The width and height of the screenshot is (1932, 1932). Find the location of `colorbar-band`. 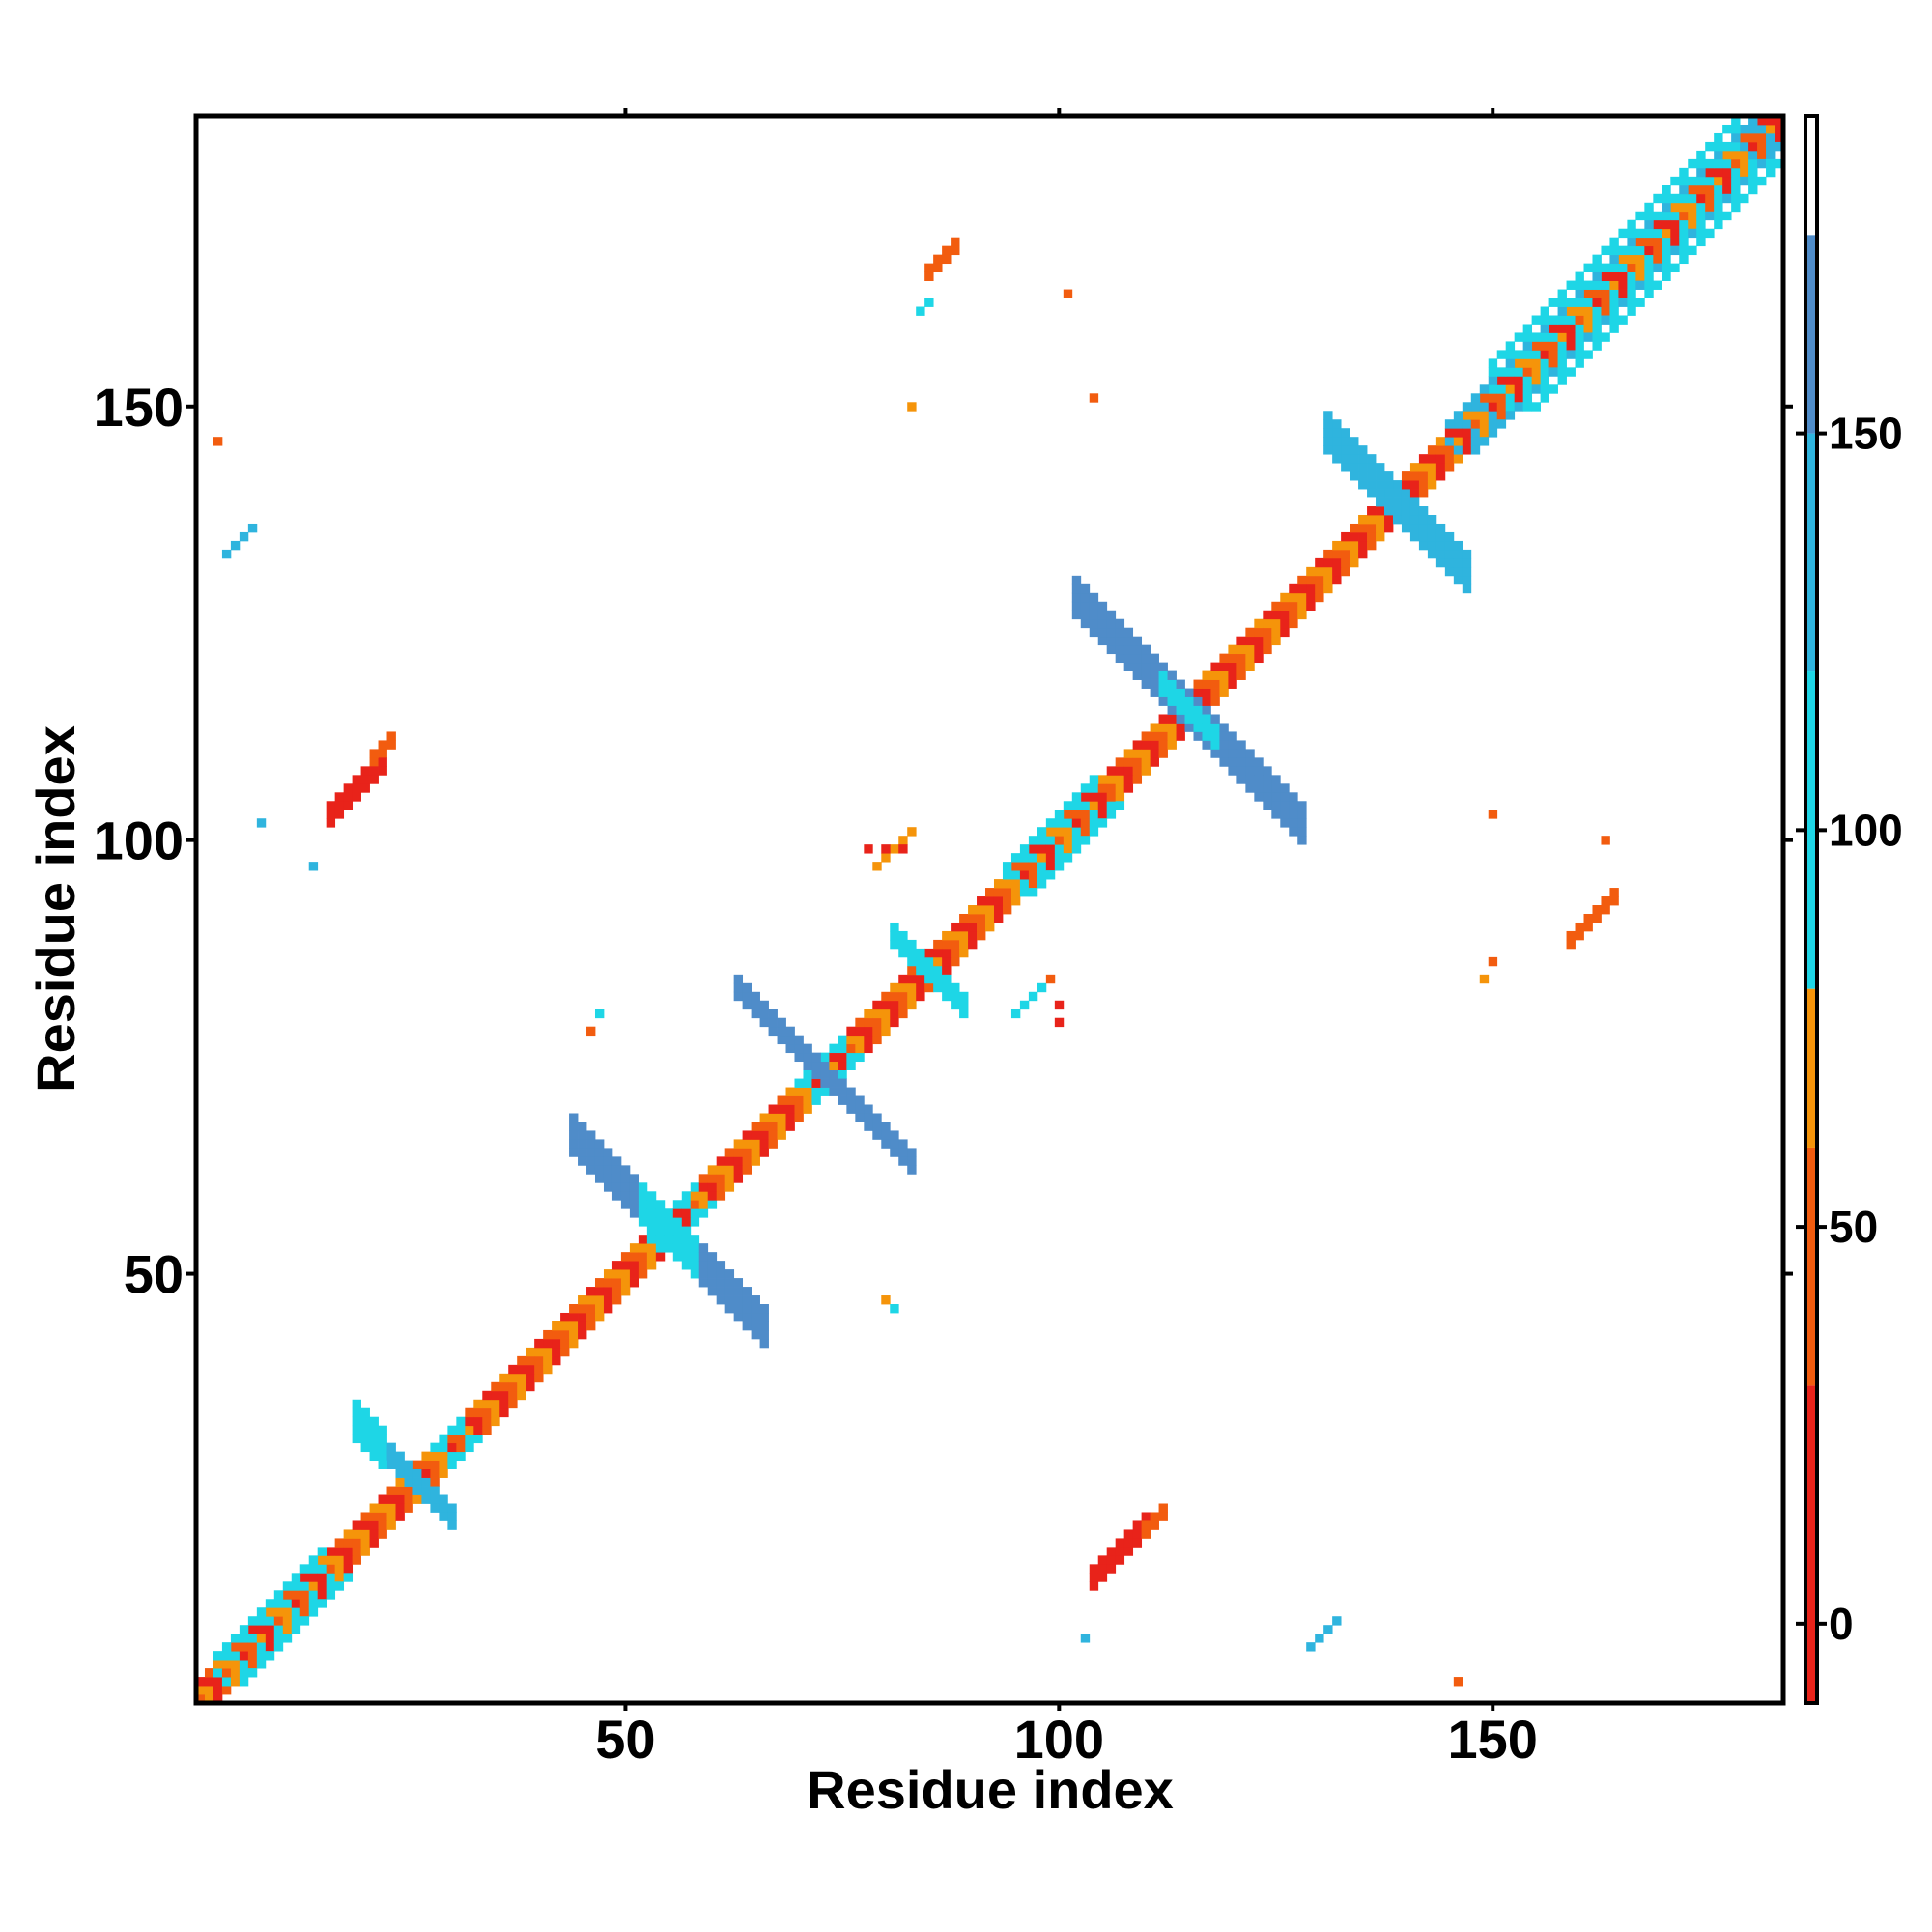

colorbar-band is located at coordinates (1811, 1266).